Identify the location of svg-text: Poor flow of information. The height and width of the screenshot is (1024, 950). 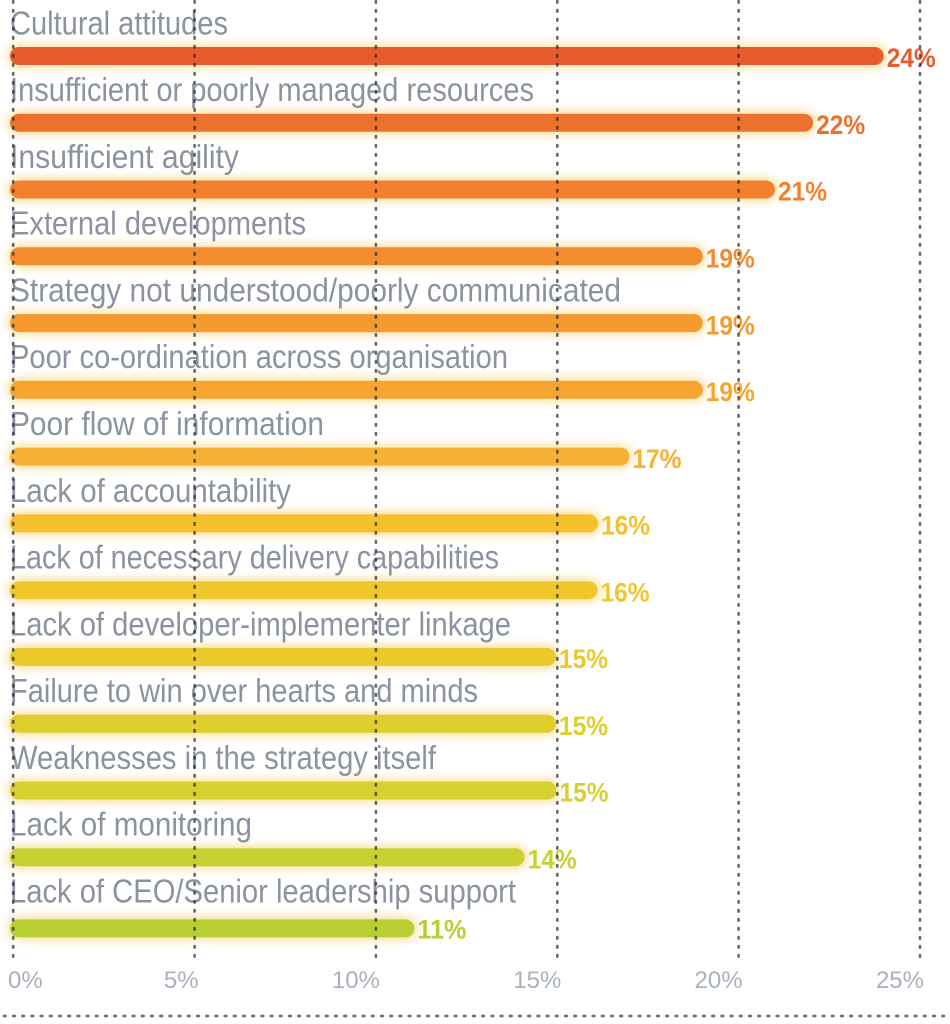
(167, 424).